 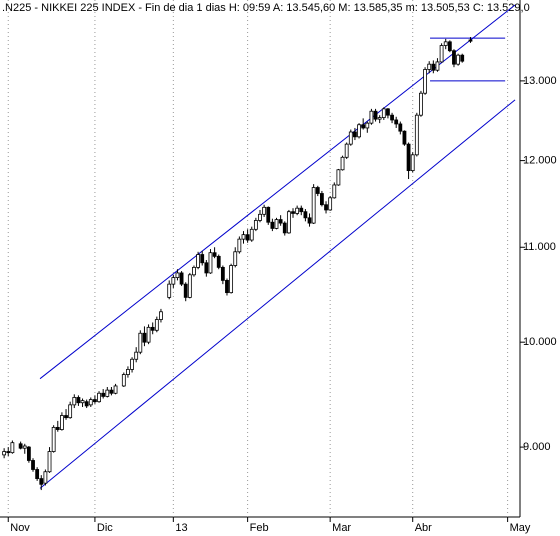 What do you see at coordinates (341, 528) in the screenshot?
I see `x-tick-label: Mar` at bounding box center [341, 528].